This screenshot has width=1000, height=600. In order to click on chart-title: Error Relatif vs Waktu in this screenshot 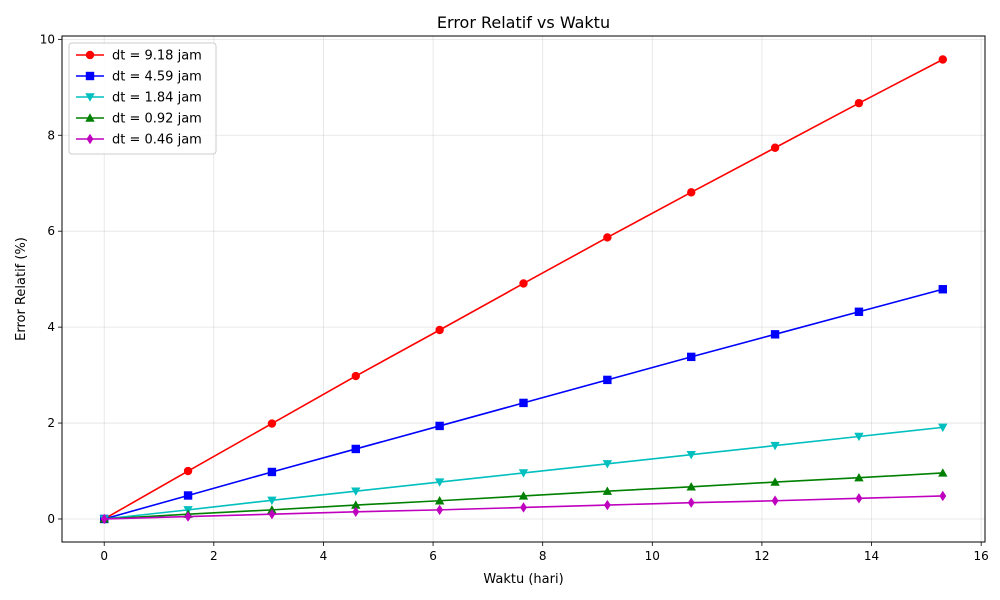, I will do `click(523, 22)`.